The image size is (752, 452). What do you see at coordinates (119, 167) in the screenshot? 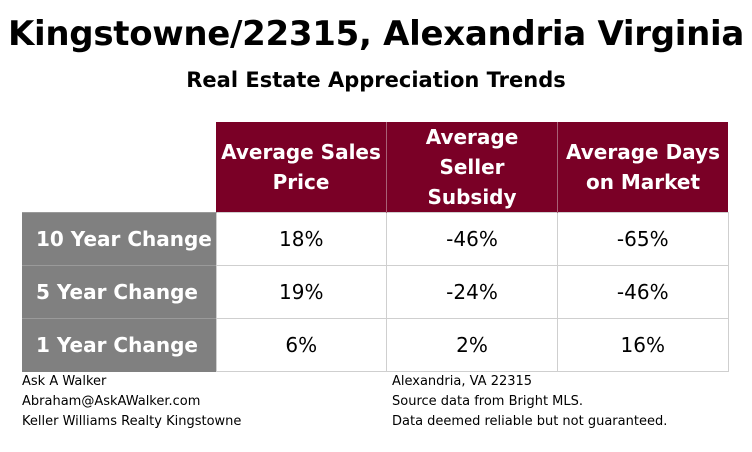
I see `table-corner` at bounding box center [119, 167].